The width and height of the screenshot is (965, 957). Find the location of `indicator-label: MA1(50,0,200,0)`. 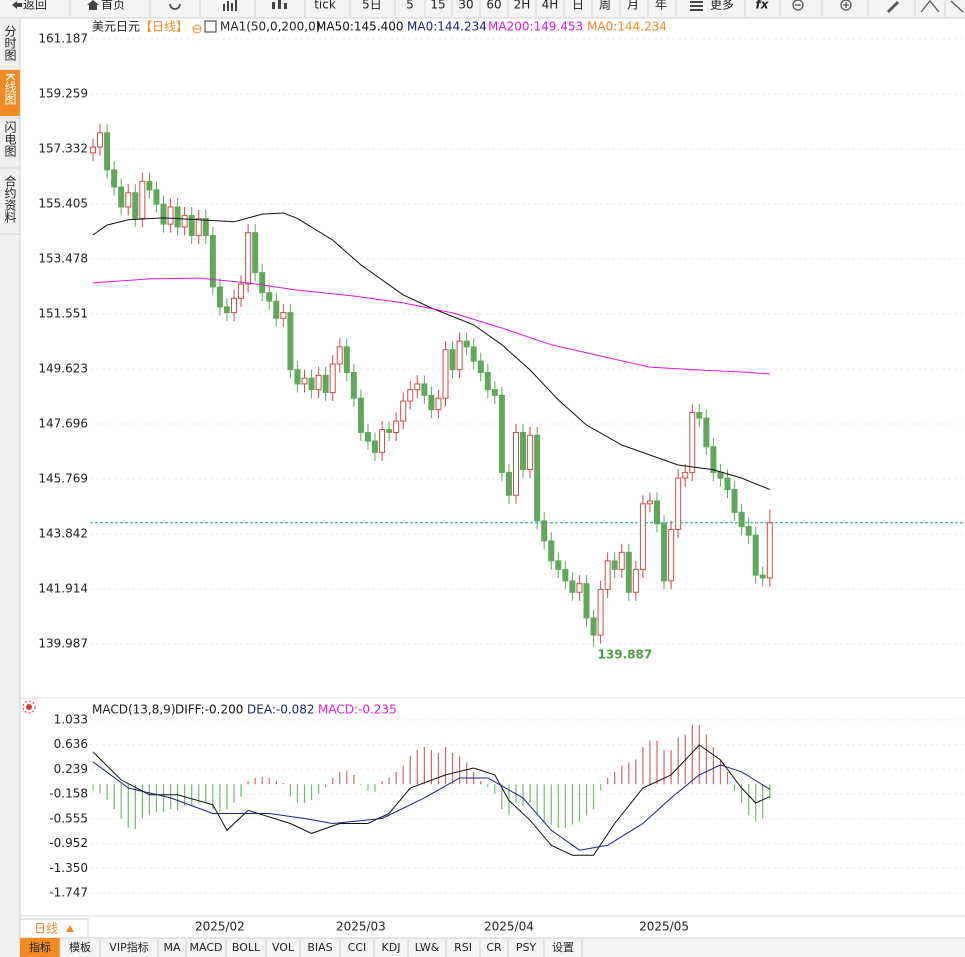

indicator-label: MA1(50,0,200,0) is located at coordinates (270, 27).